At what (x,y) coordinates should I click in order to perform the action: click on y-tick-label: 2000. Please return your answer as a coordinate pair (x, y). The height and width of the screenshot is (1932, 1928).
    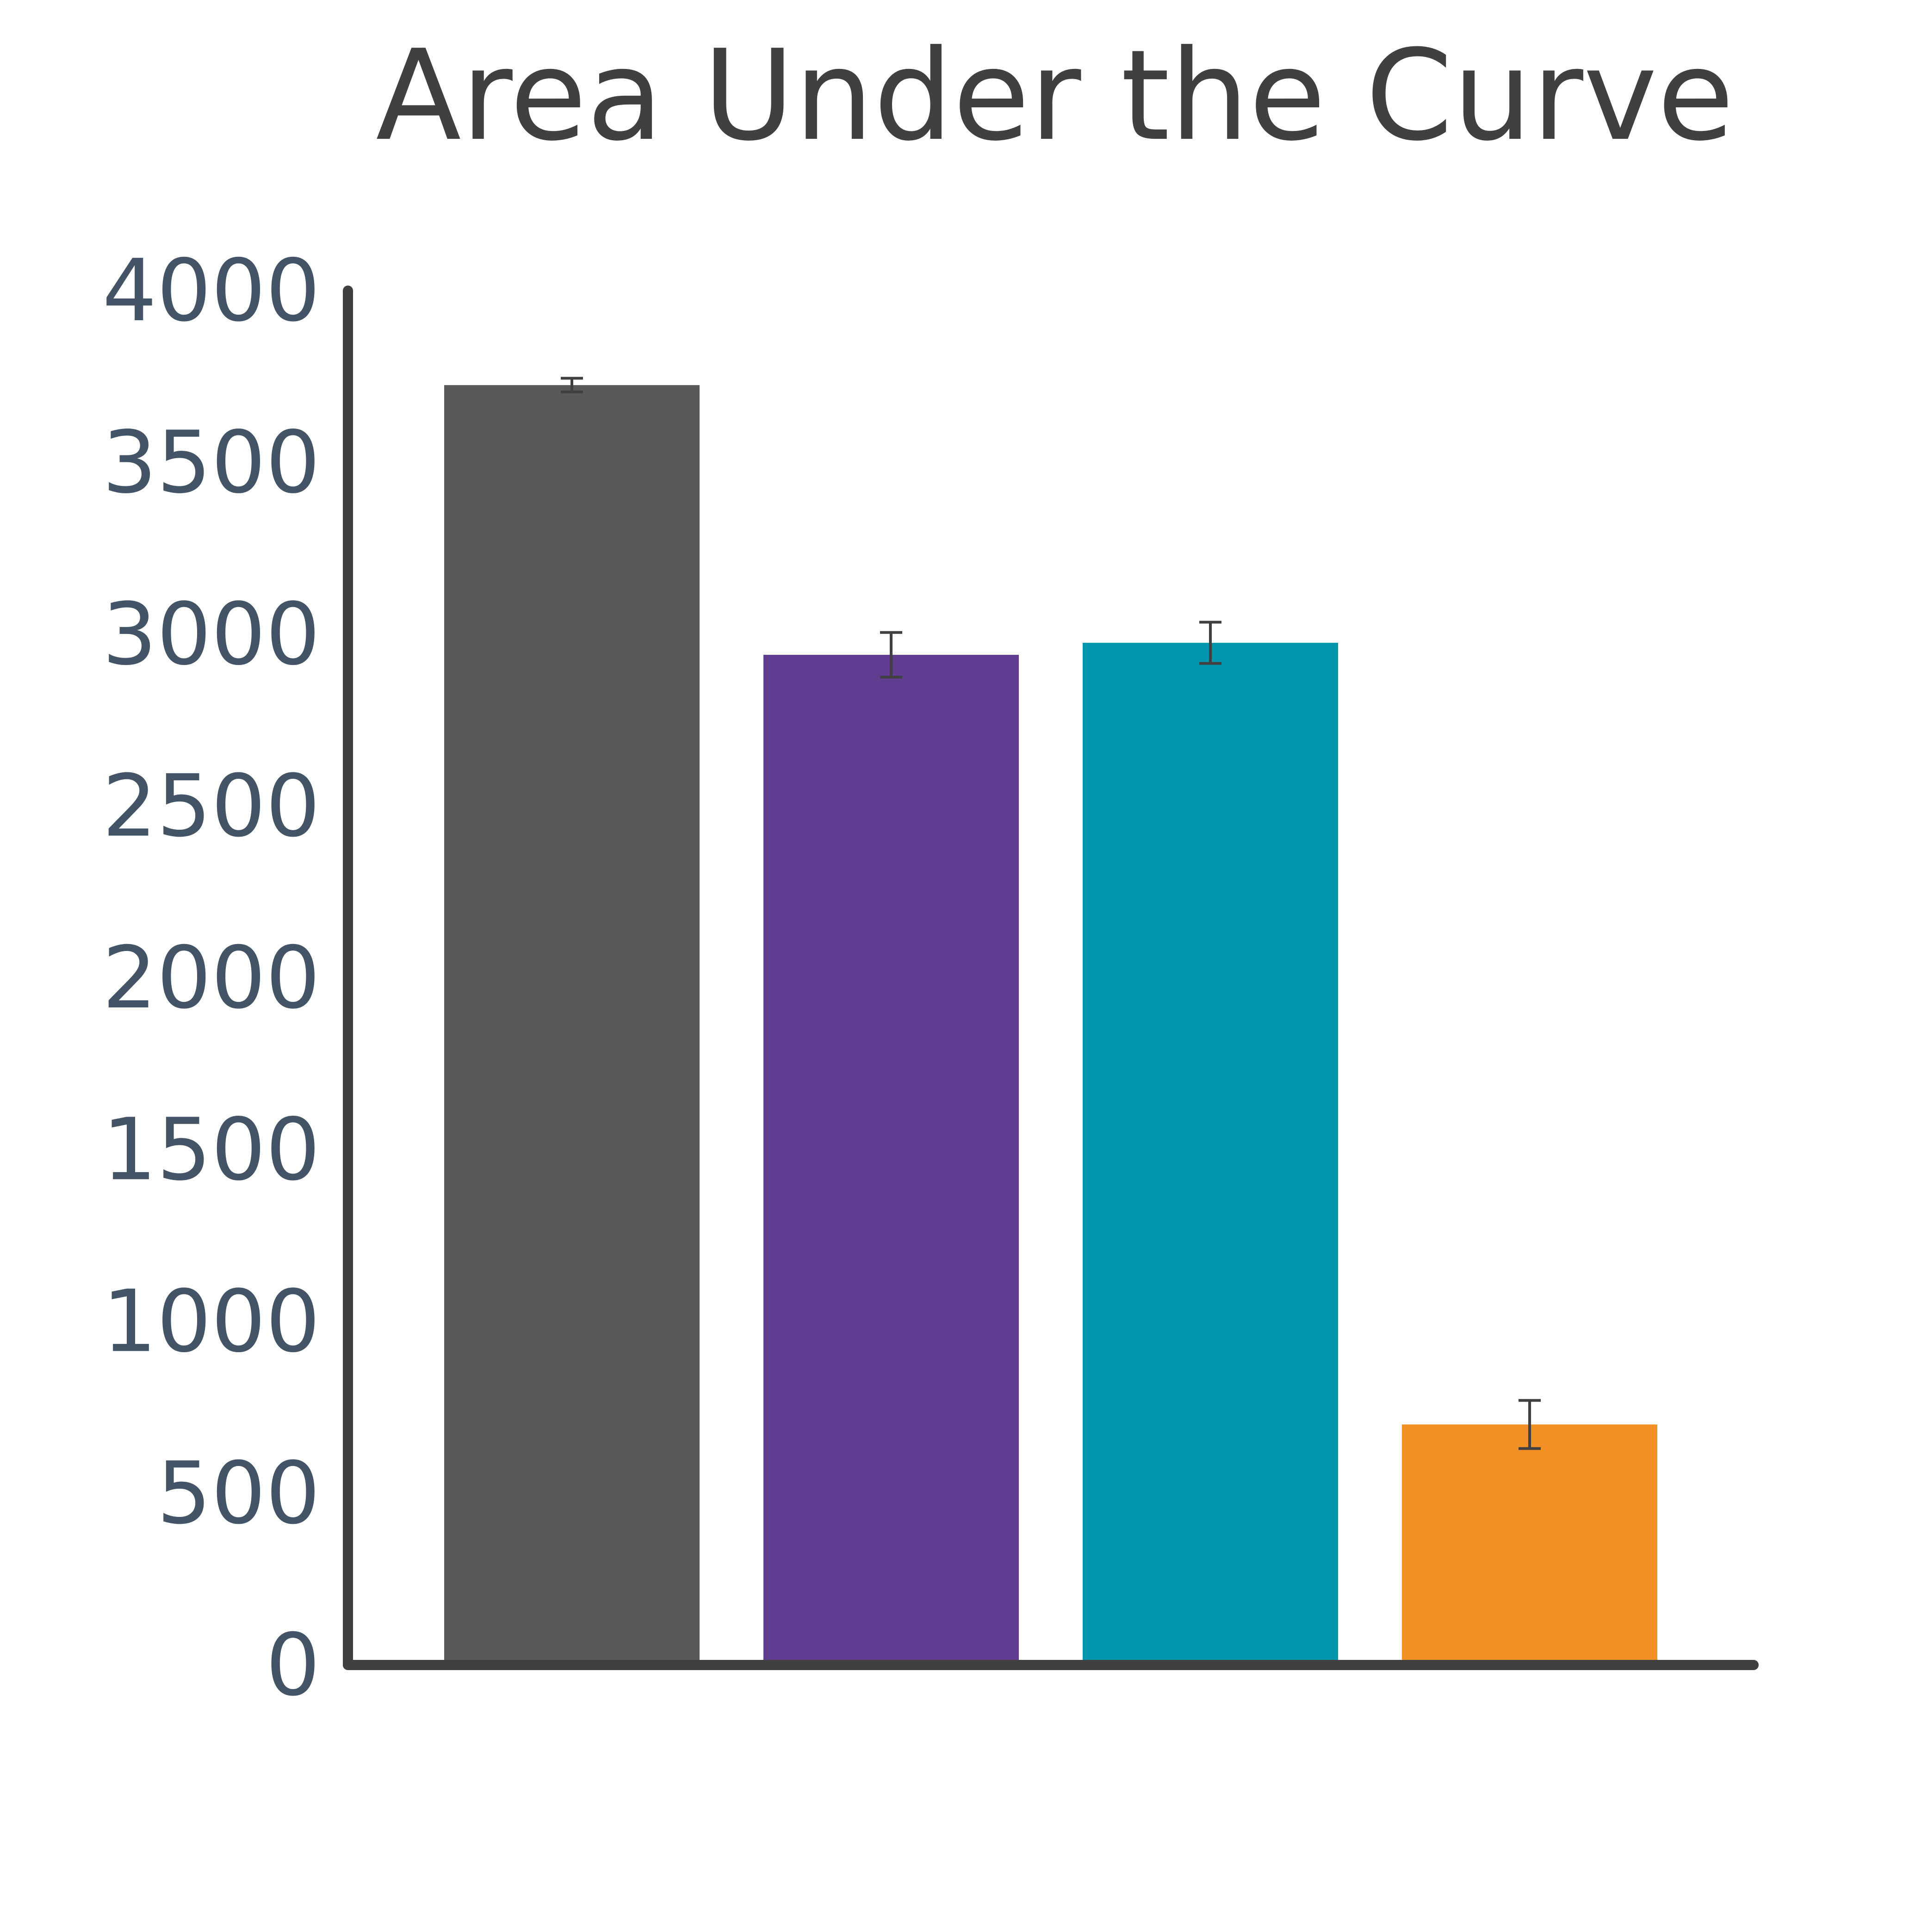
    Looking at the image, I should click on (211, 978).